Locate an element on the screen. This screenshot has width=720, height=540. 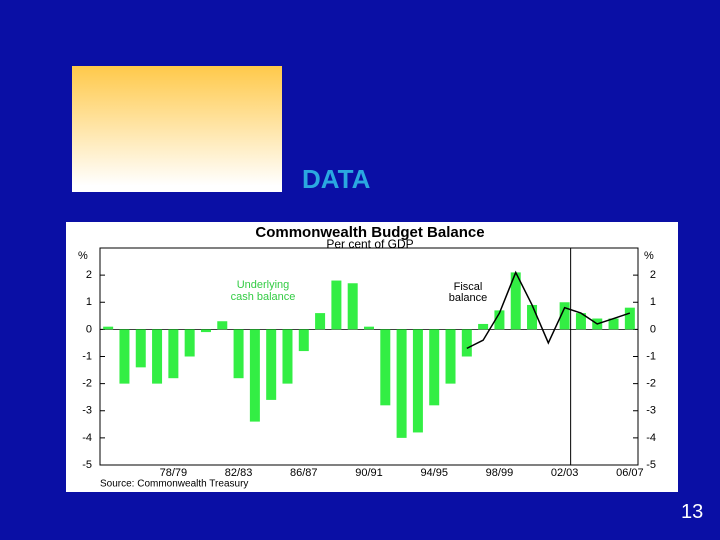
x-tick-label: 02/03 is located at coordinates (565, 473).